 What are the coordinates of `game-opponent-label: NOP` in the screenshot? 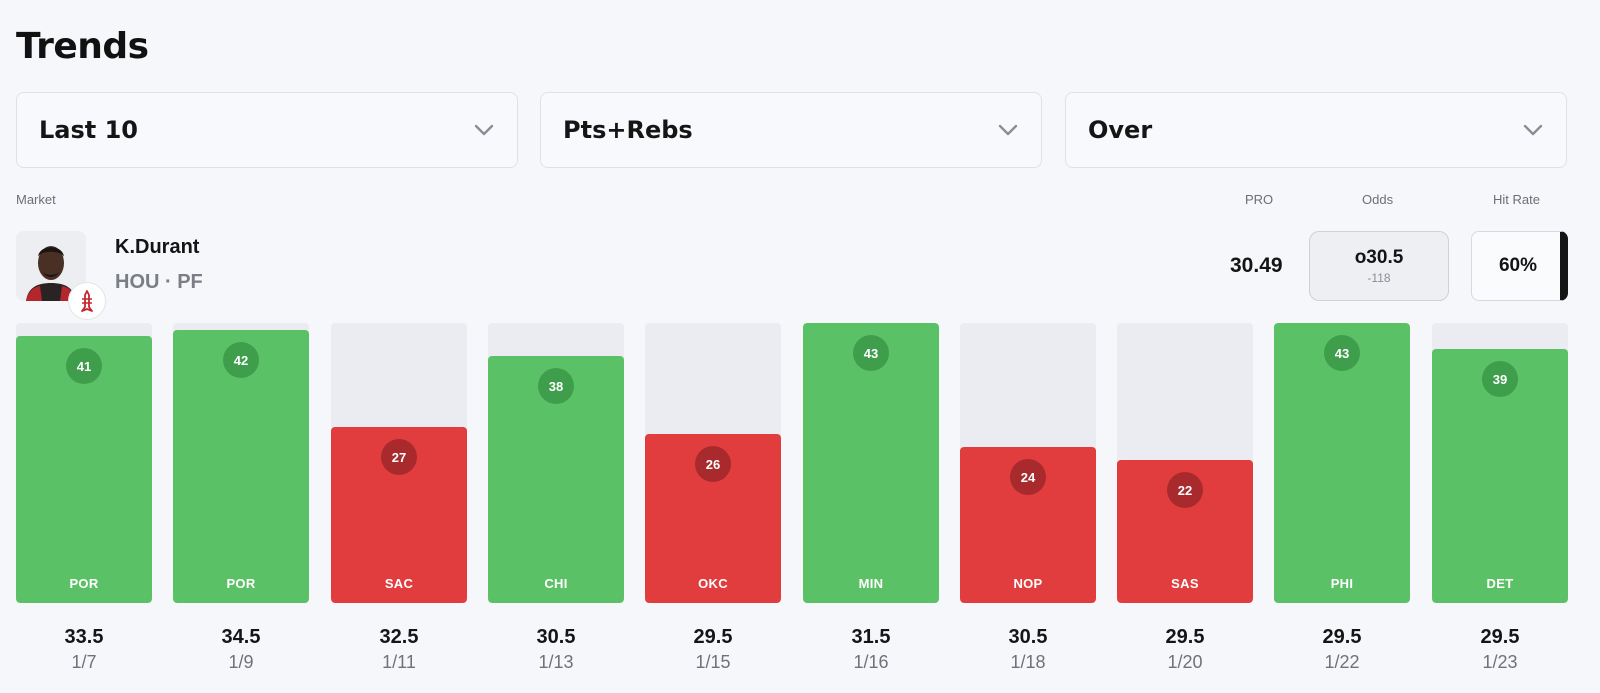 It's located at (1028, 583).